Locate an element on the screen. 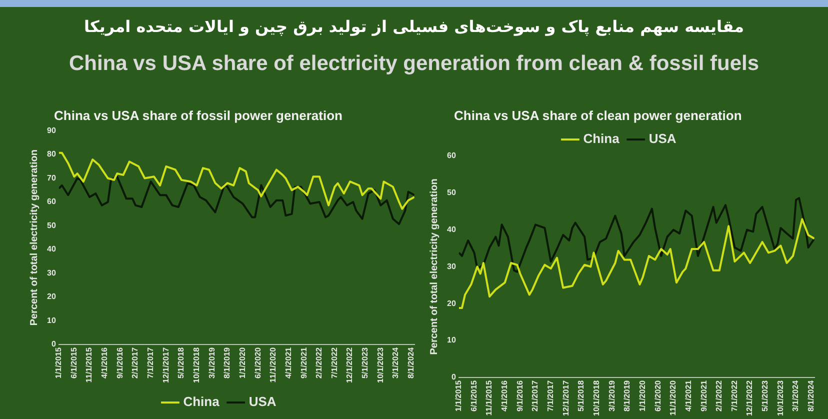 This screenshot has height=419, width=828. text: China vs USA share of electricity generation from clean & fossil fuels is located at coordinates (414, 64).